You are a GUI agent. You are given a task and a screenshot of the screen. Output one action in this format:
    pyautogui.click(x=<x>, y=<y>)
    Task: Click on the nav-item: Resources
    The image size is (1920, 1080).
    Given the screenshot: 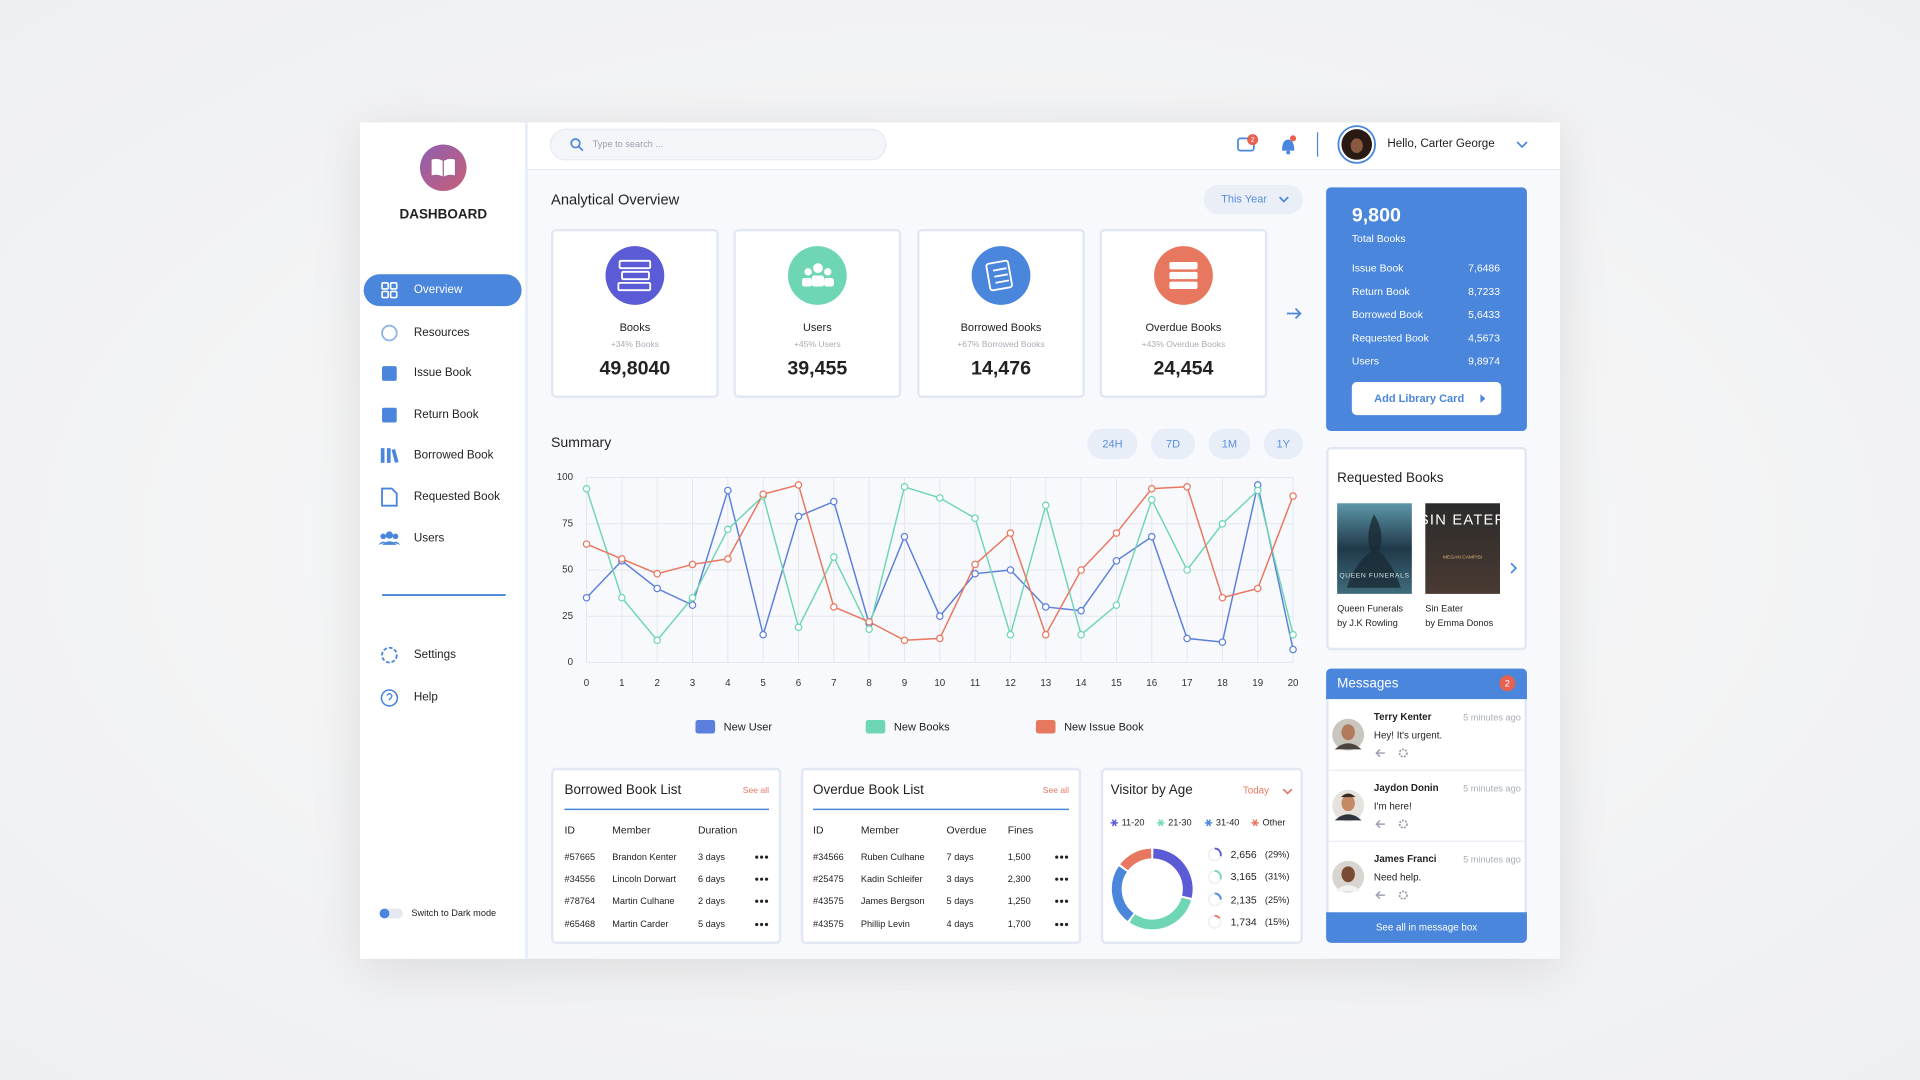 What is the action you would take?
    pyautogui.click(x=441, y=333)
    